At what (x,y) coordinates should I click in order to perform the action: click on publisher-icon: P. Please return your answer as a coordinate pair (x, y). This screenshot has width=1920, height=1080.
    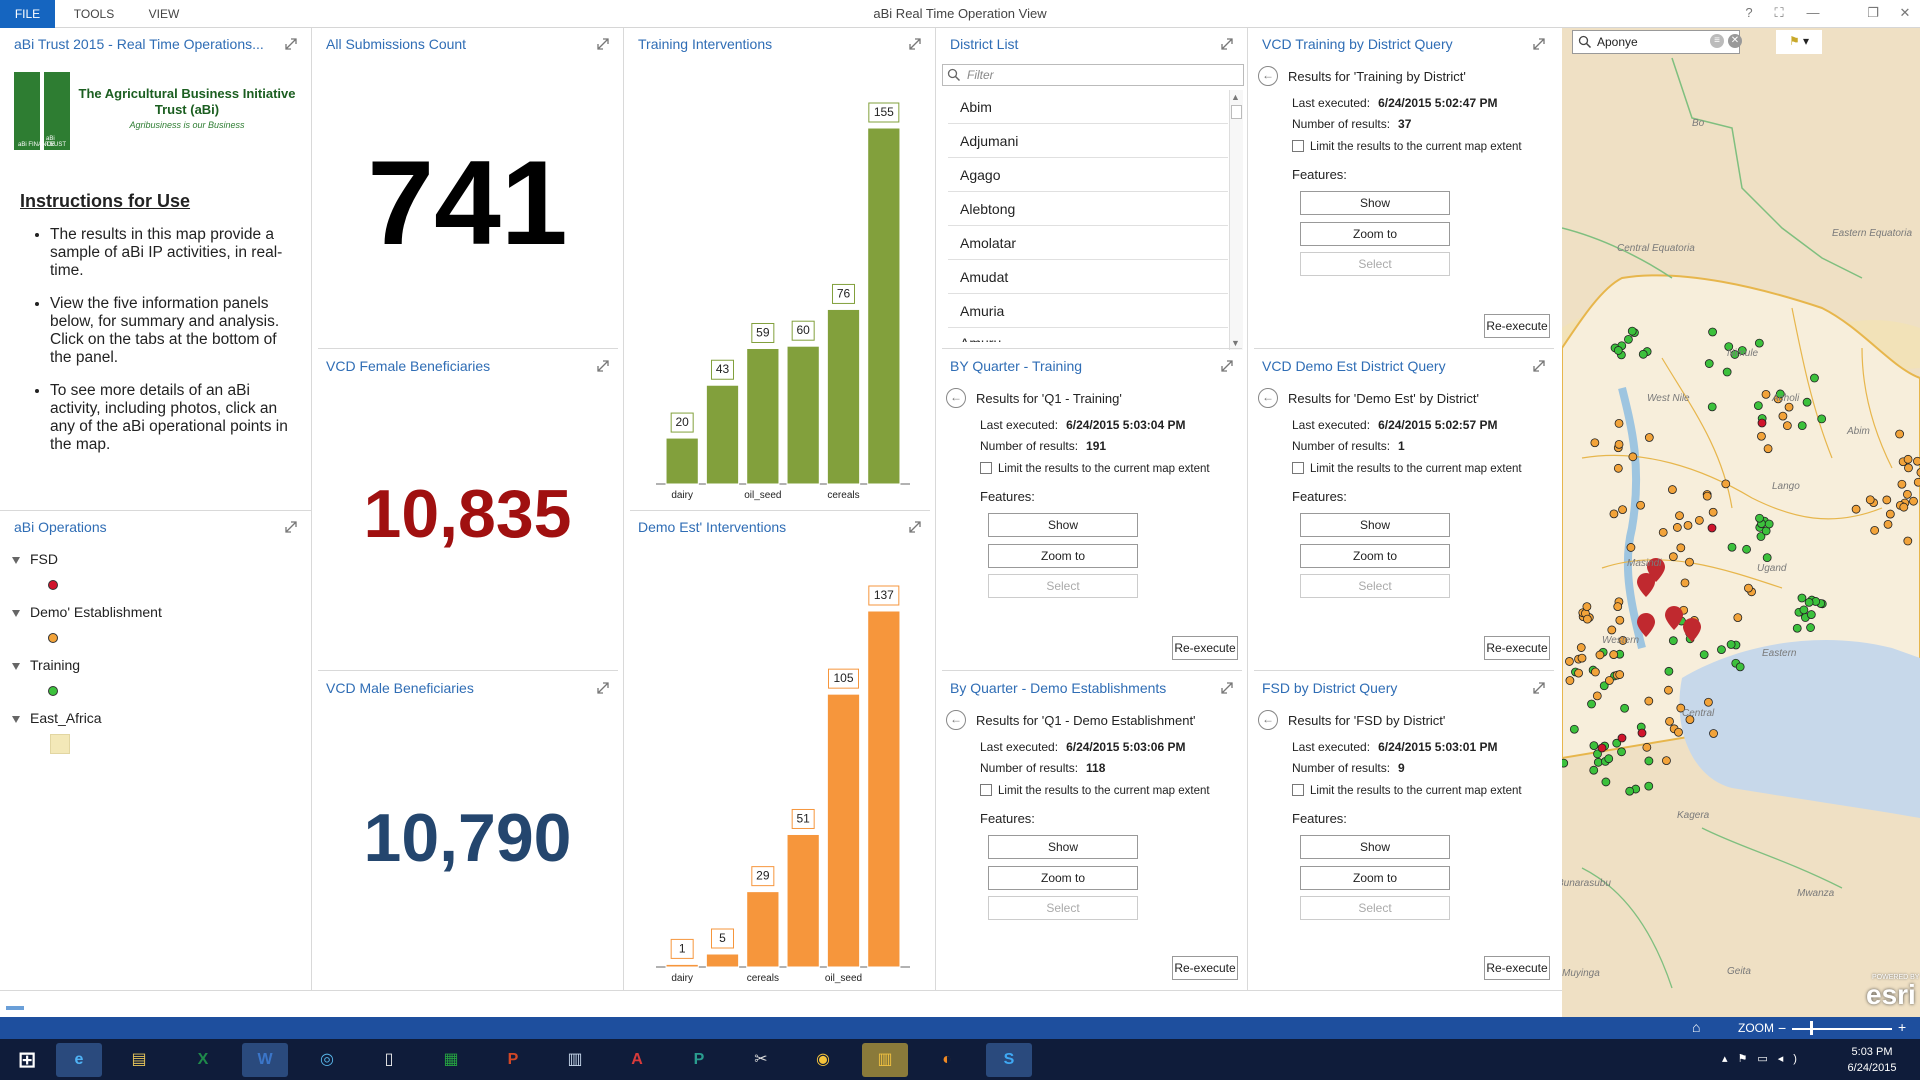
    Looking at the image, I should click on (699, 1059).